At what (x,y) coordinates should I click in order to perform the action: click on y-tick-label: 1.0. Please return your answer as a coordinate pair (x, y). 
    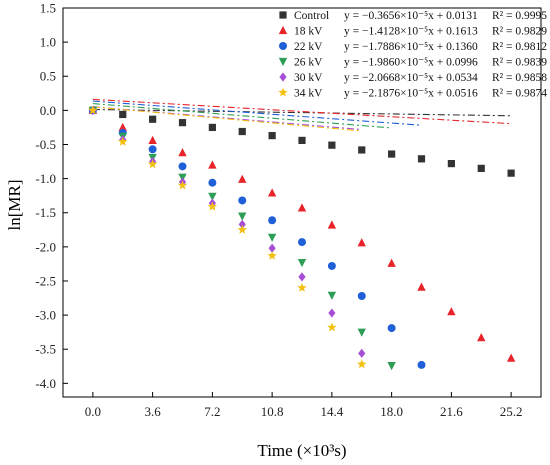
    Looking at the image, I should click on (48, 42).